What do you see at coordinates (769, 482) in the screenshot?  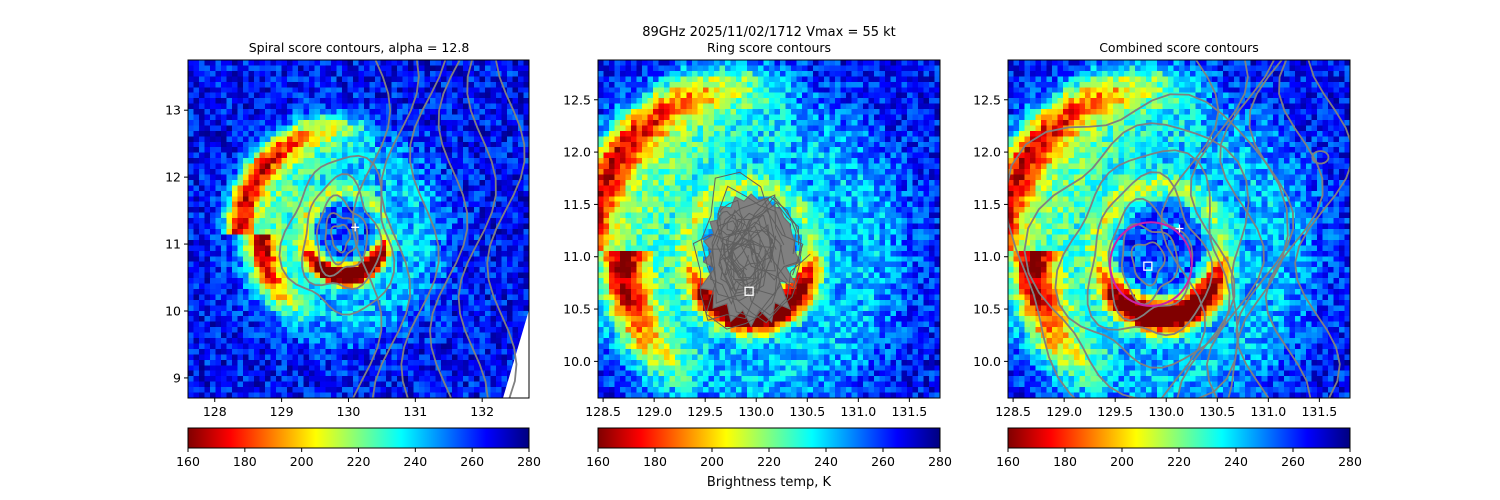 I see `colorbar-label: Brightness temp, K` at bounding box center [769, 482].